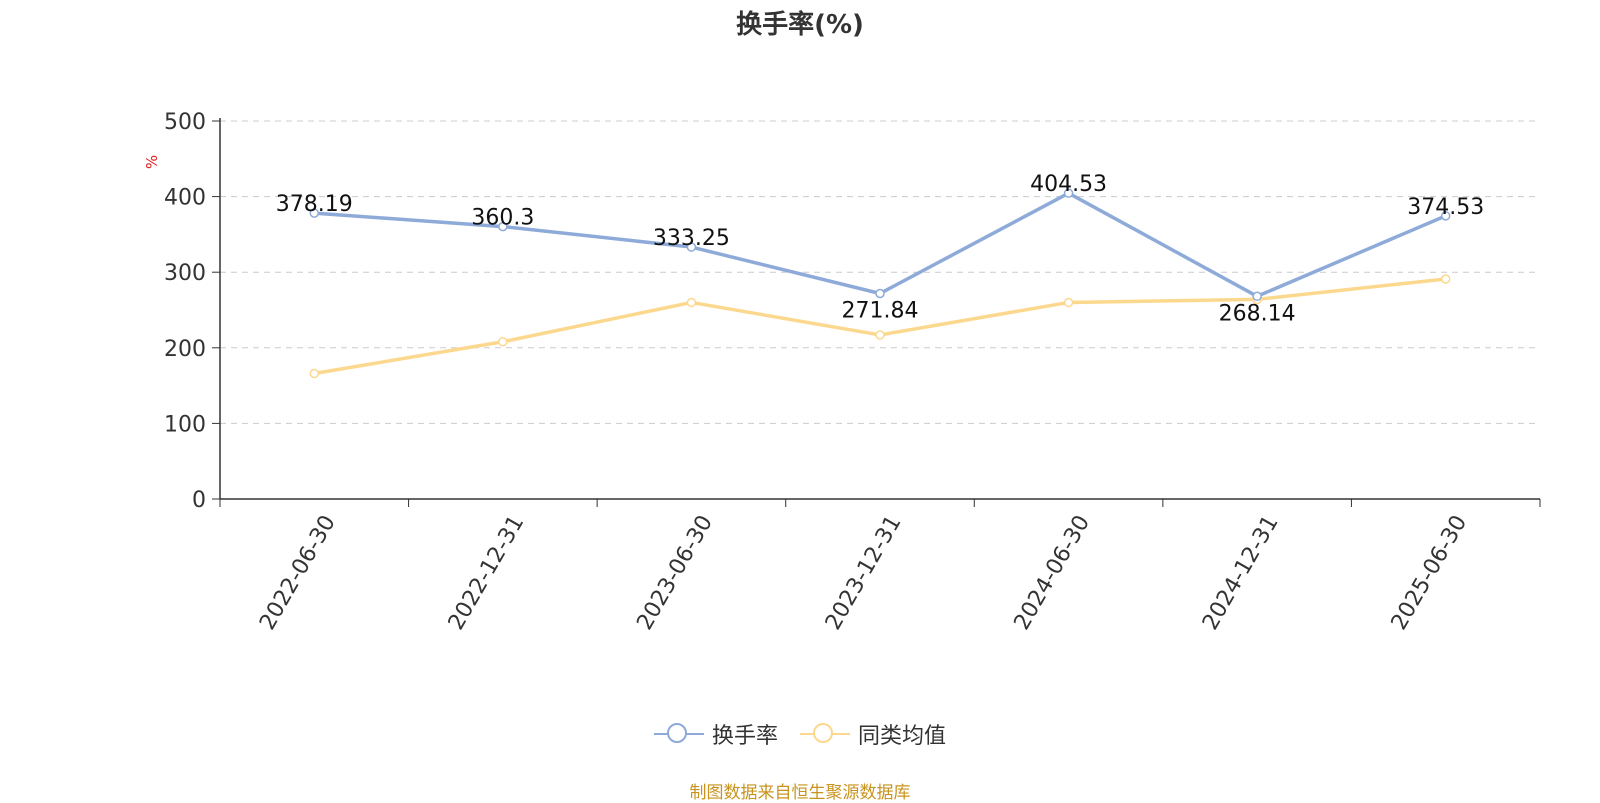 The height and width of the screenshot is (803, 1600). I want to click on turnover-data-label: 333.25, so click(691, 238).